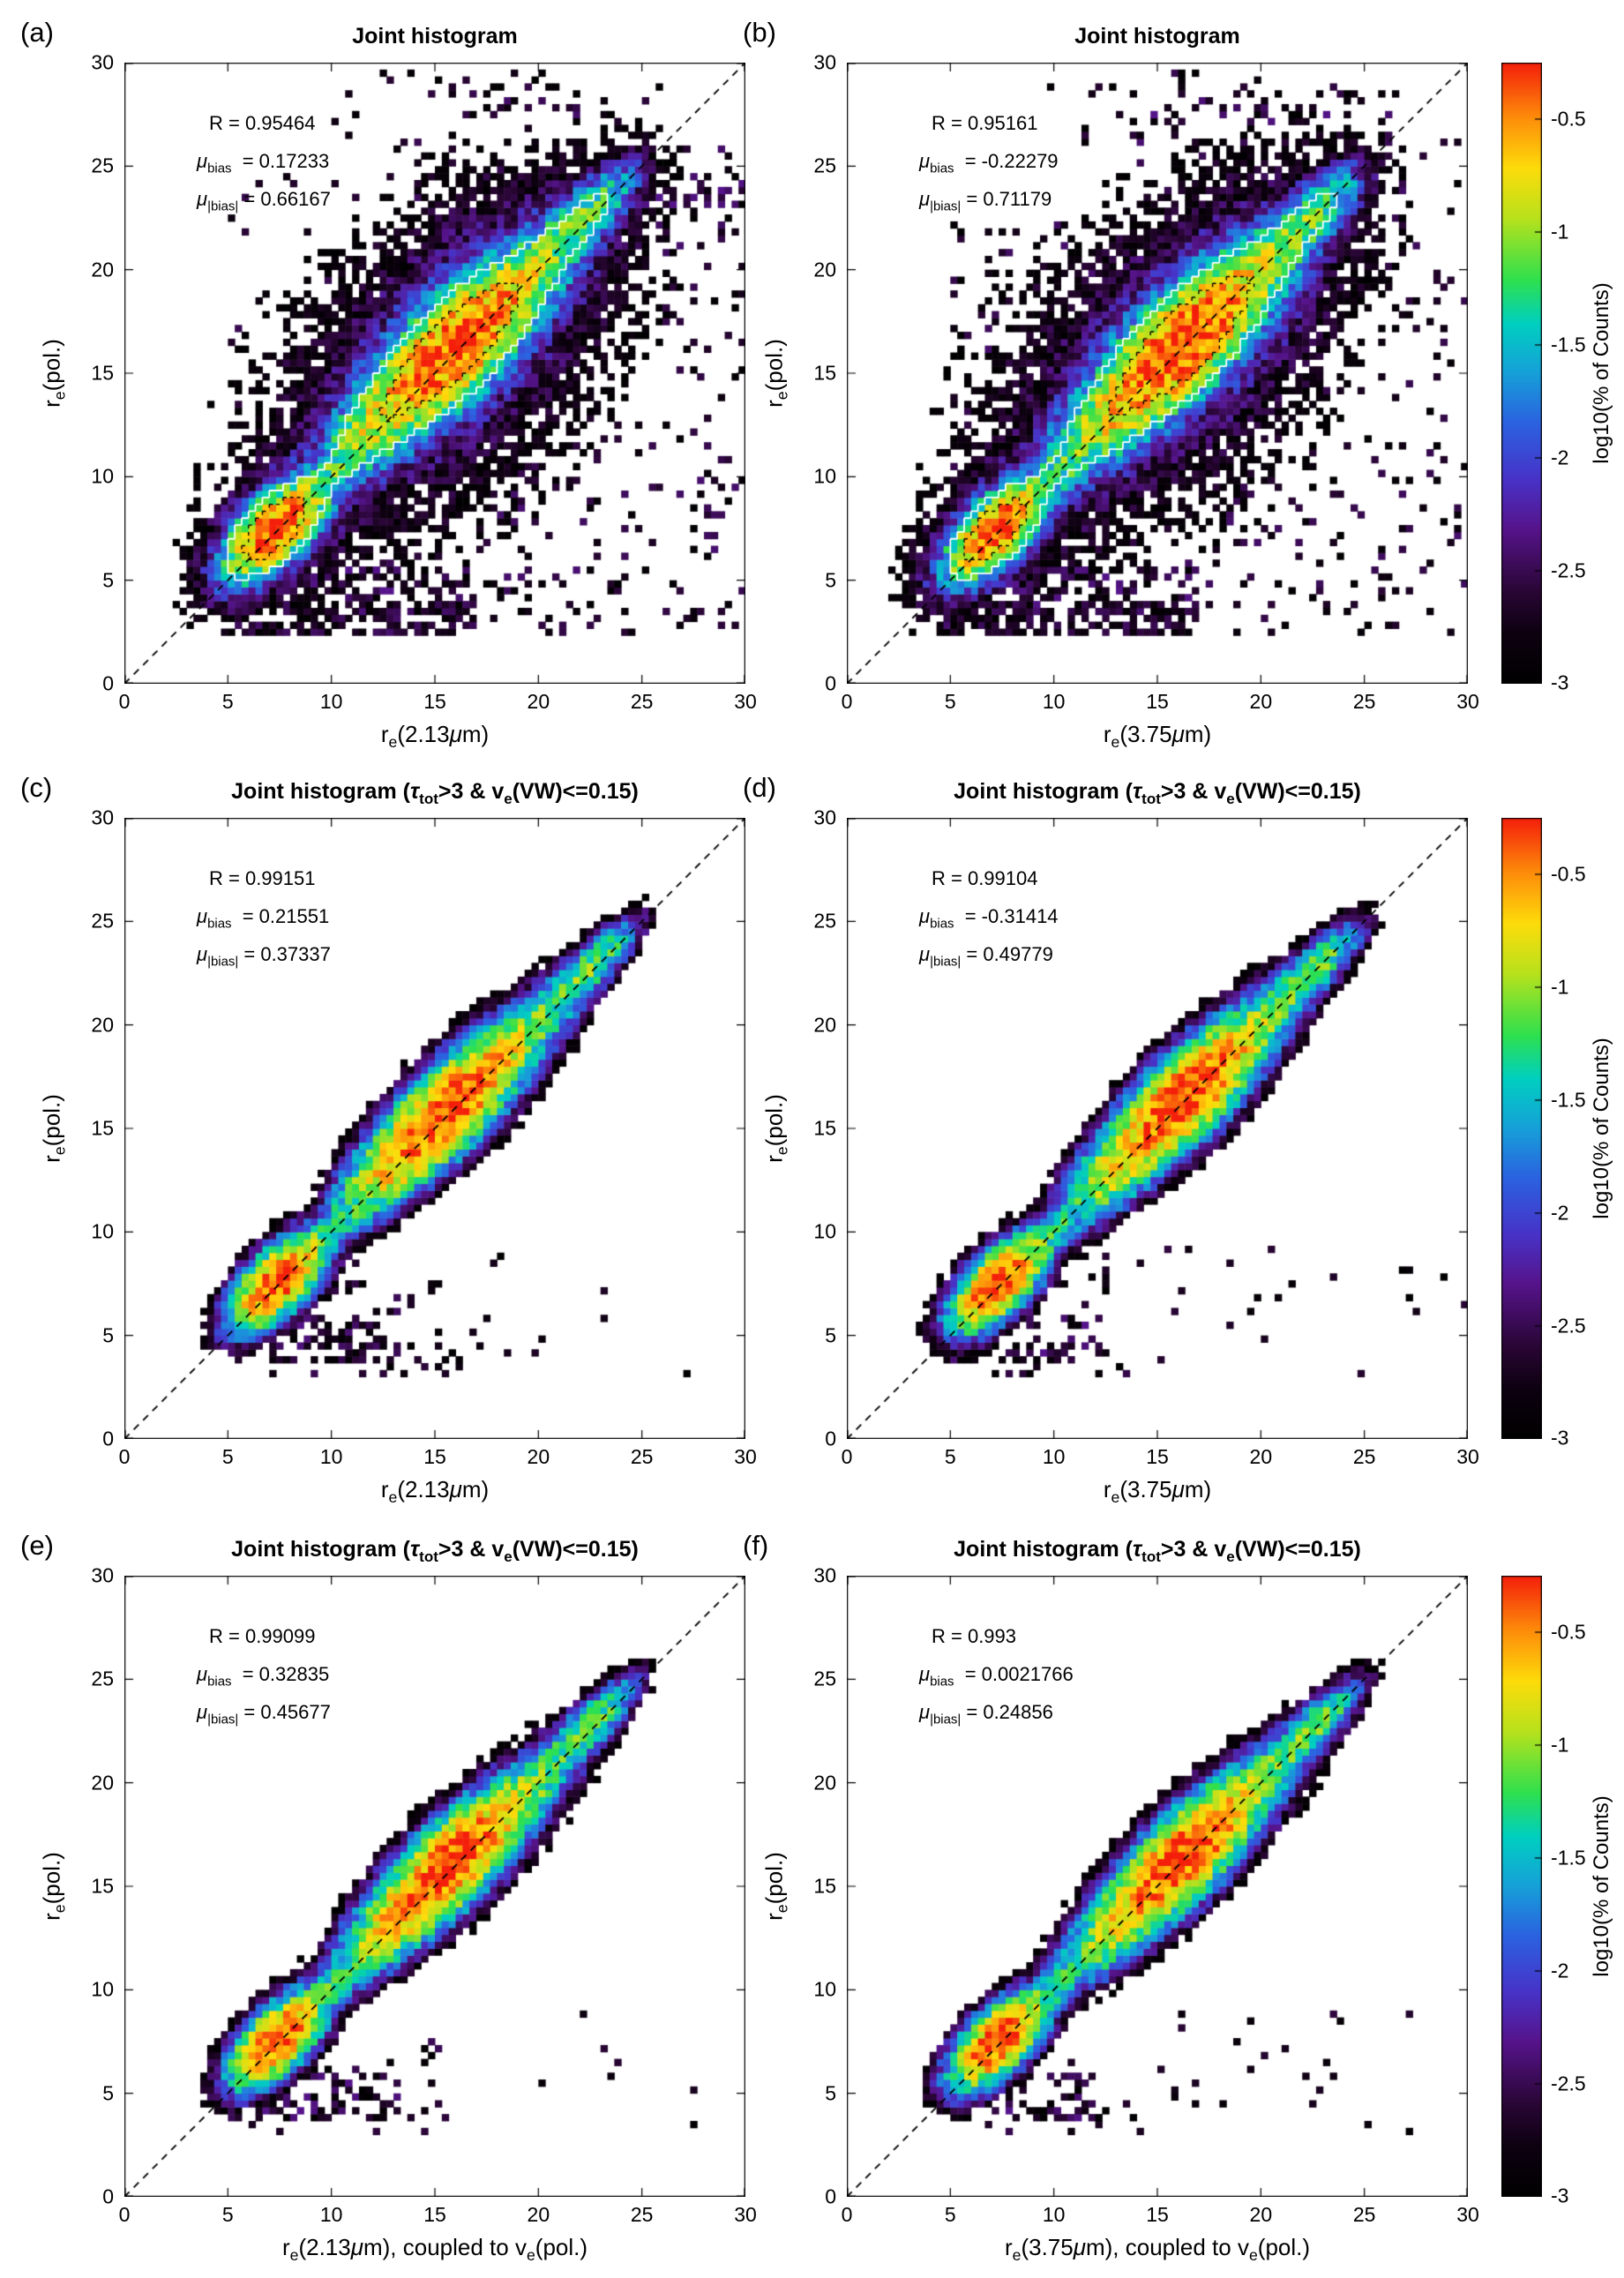 The width and height of the screenshot is (1624, 2278). Describe the element at coordinates (280, 1674) in the screenshot. I see `text-segment: = 0.32835` at that location.